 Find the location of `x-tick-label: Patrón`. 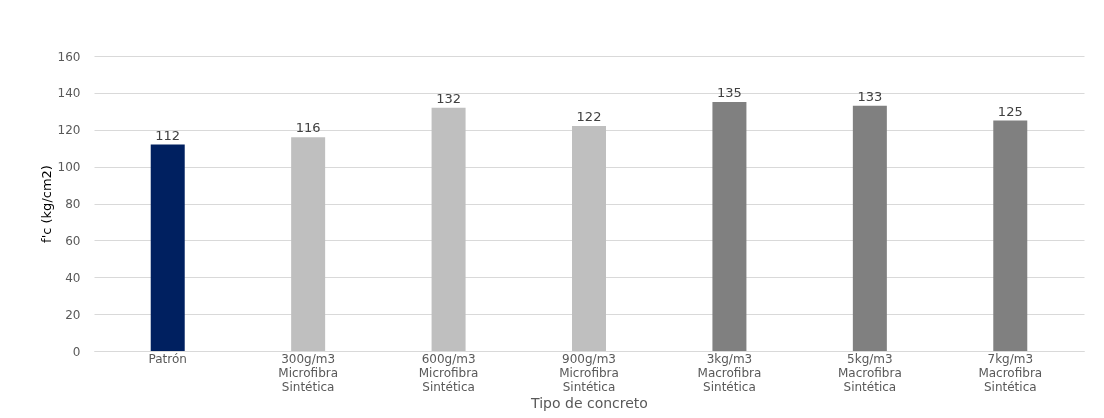

x-tick-label: Patrón is located at coordinates (167, 358).